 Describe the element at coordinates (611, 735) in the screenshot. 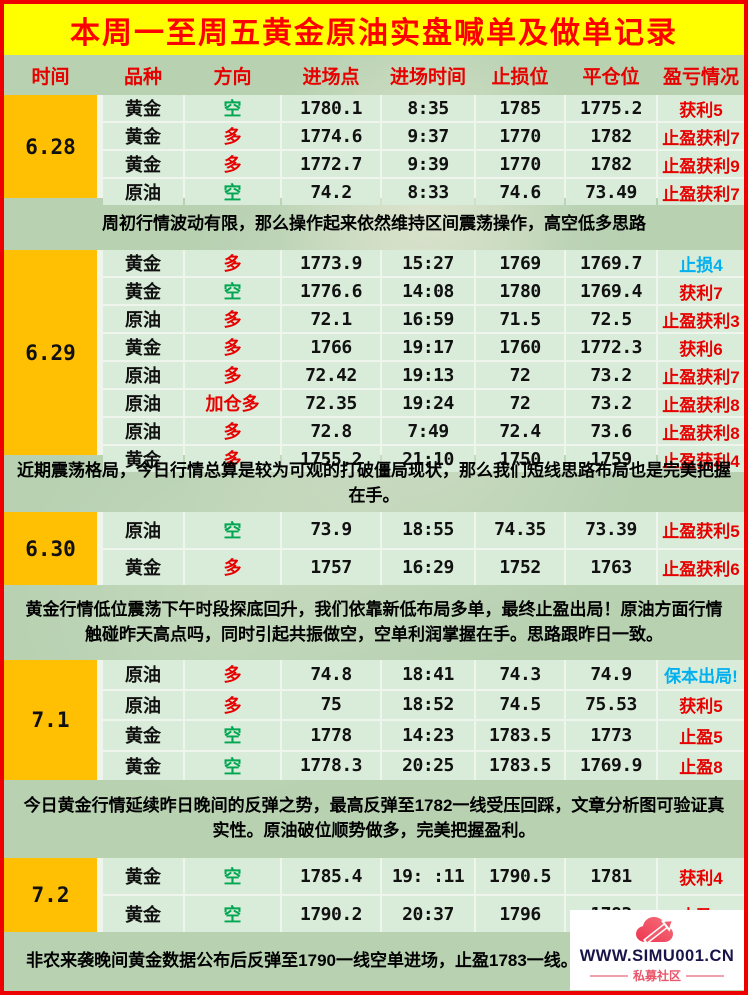

I see `cell-close: 1773` at that location.